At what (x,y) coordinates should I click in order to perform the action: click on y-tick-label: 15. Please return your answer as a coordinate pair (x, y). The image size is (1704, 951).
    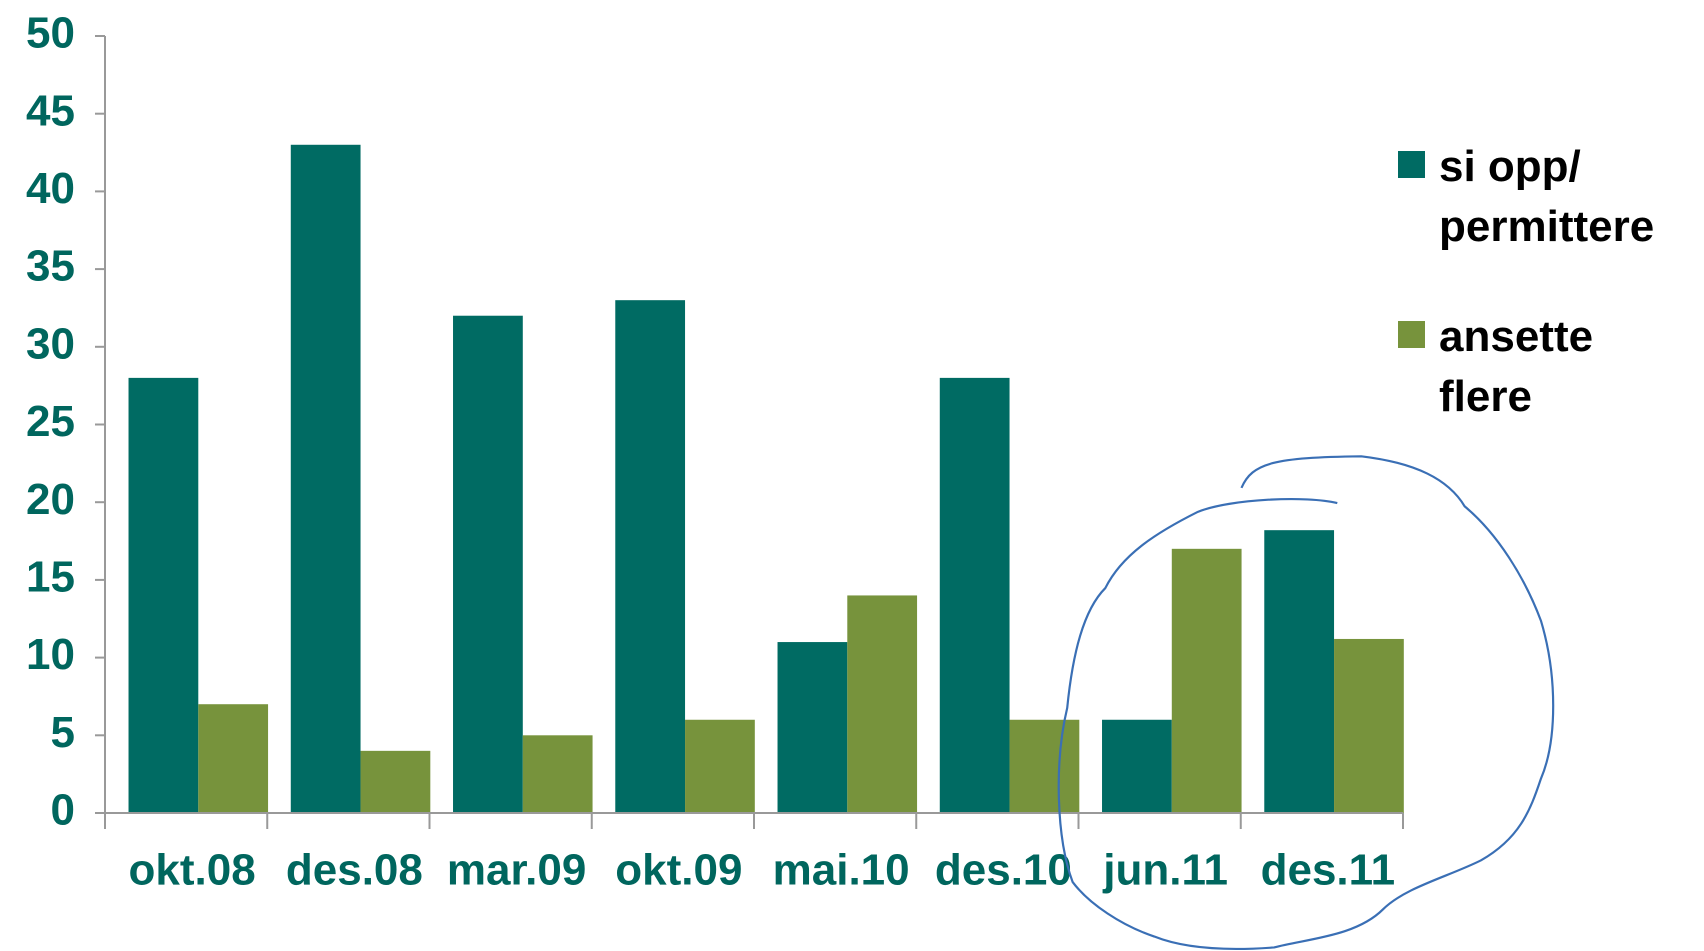
    Looking at the image, I should click on (50, 577).